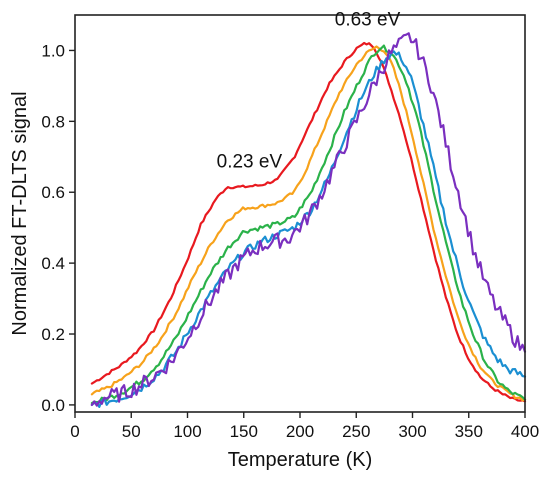 This screenshot has width=550, height=479. I want to click on y-tick-label: 0.2, so click(53, 334).